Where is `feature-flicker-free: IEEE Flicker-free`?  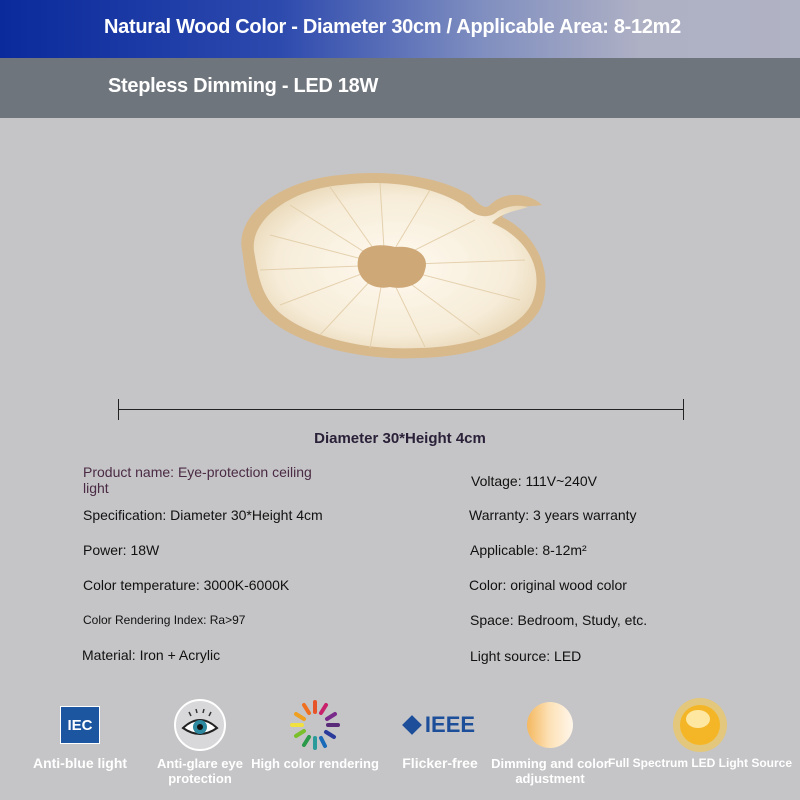 feature-flicker-free: IEEE Flicker-free is located at coordinates (440, 741).